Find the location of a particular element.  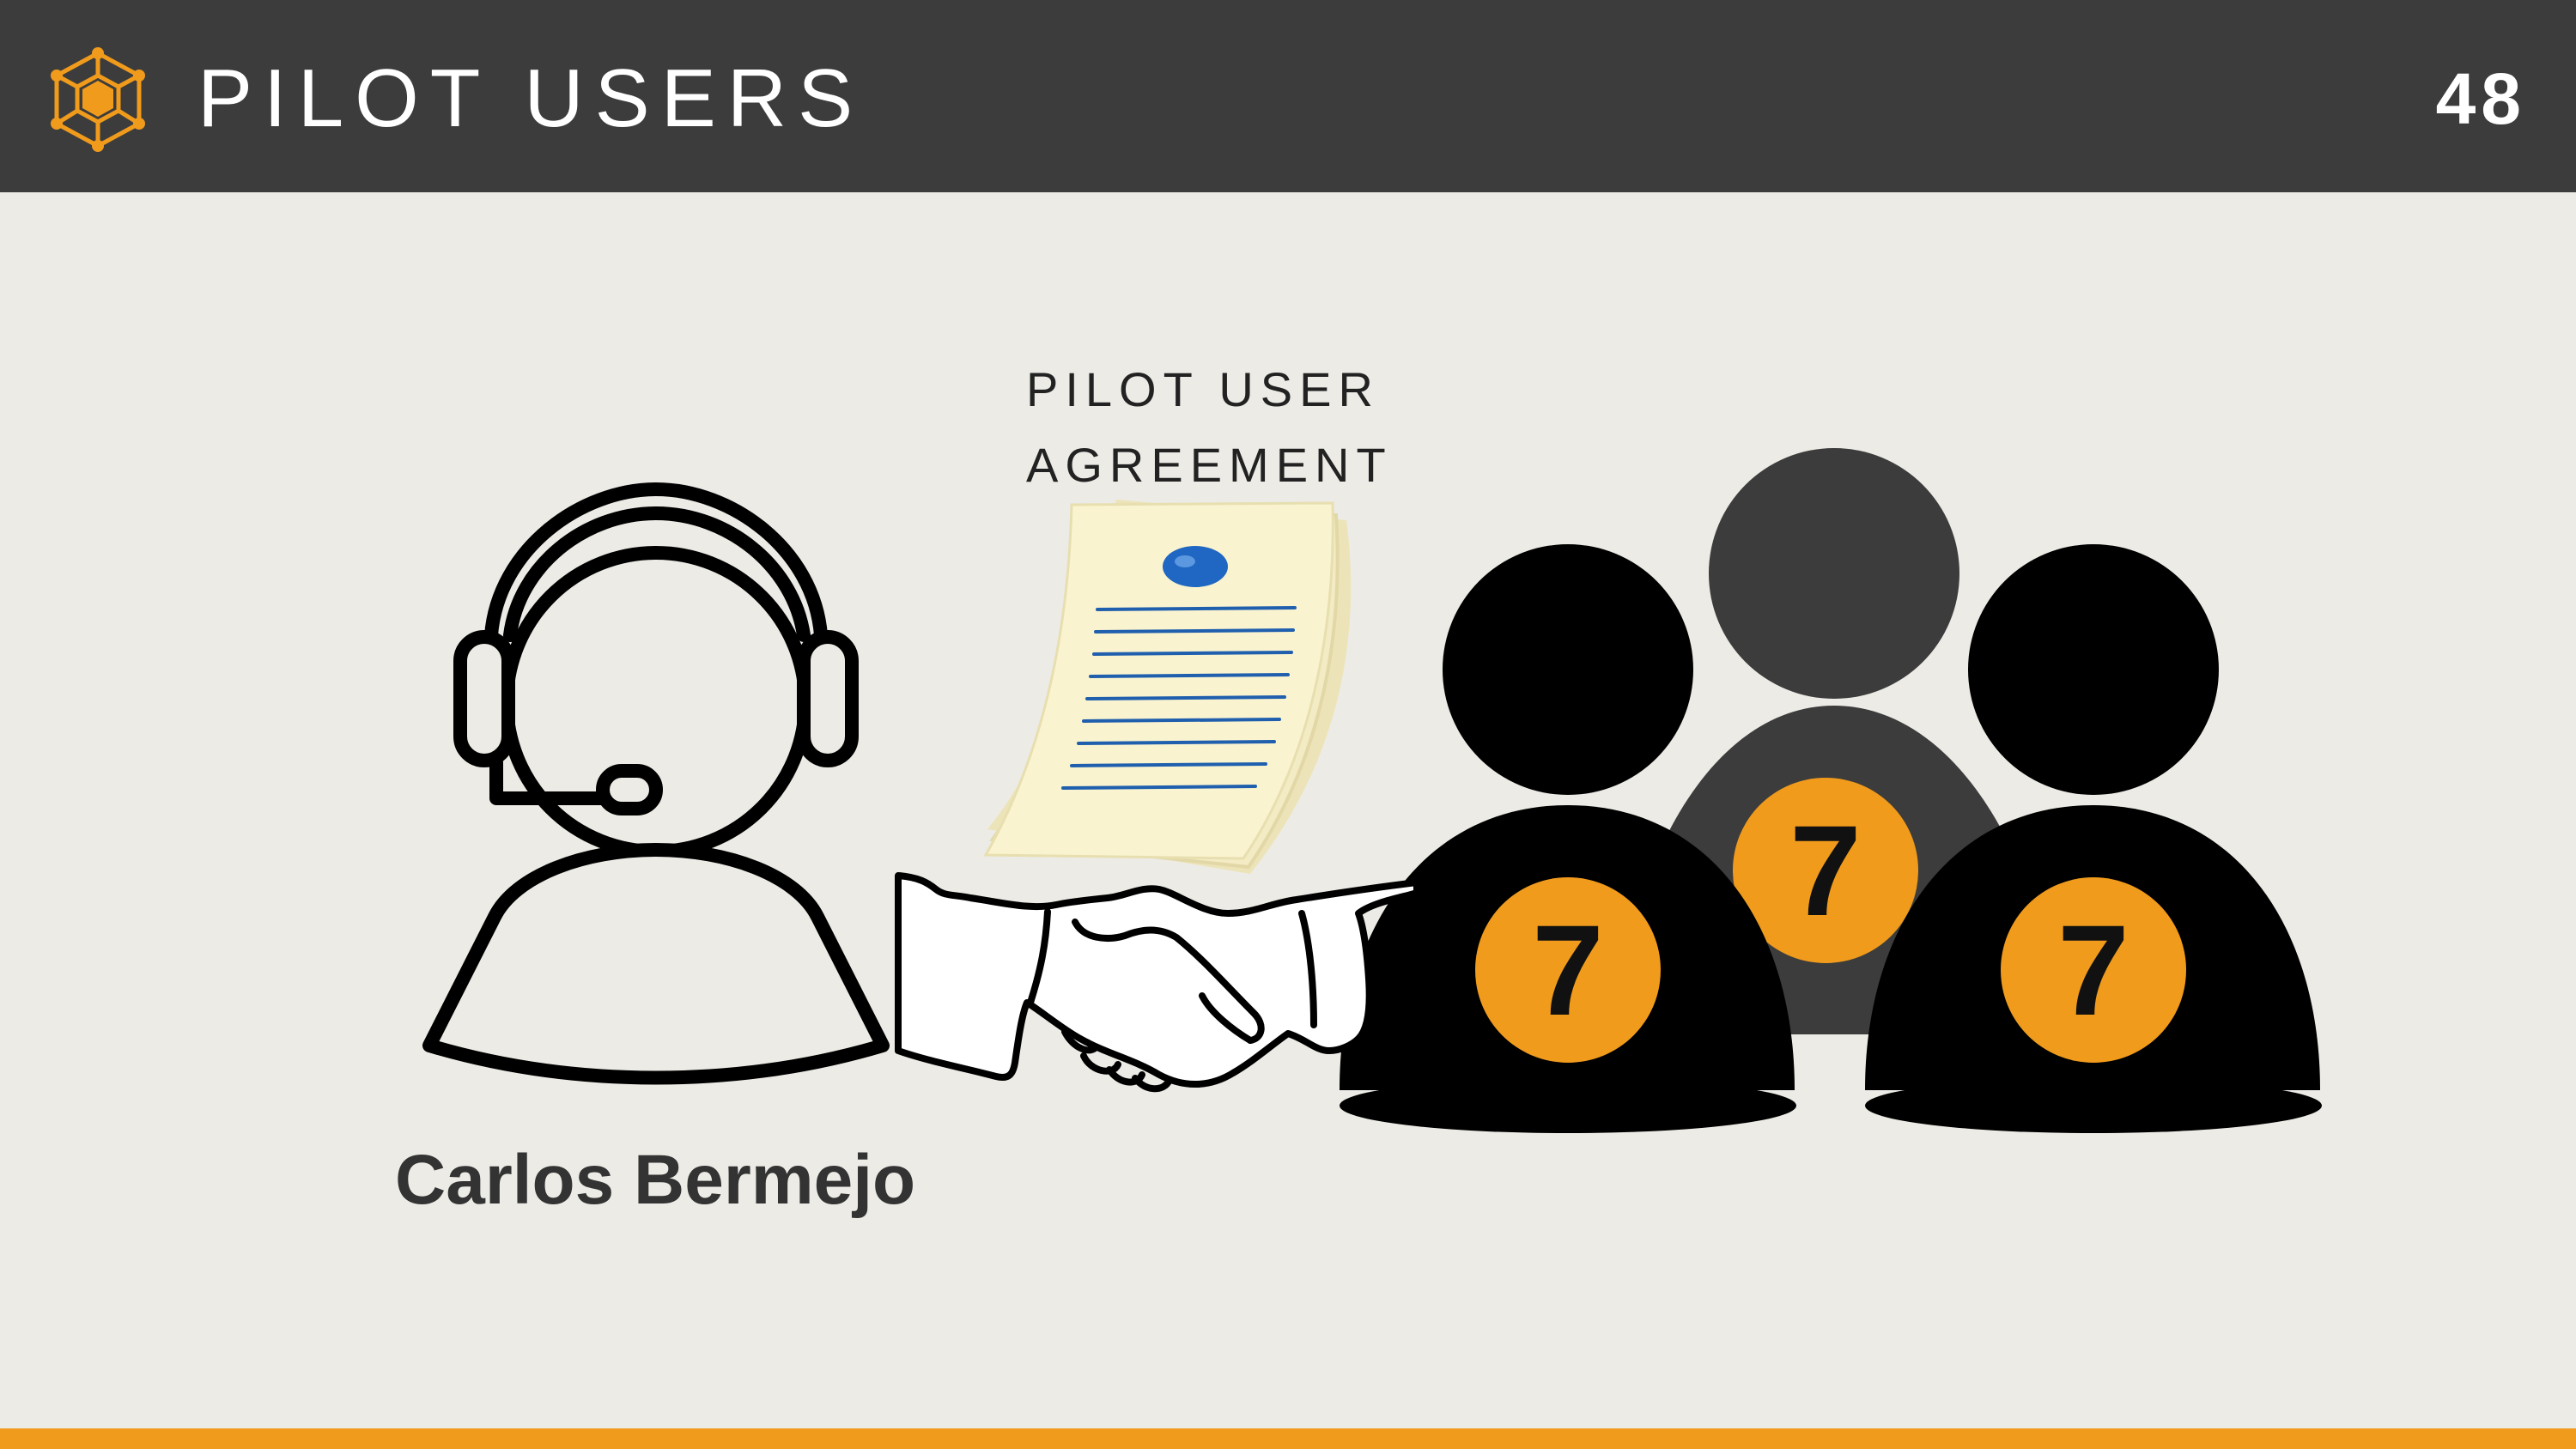

page-title: PILOT USERS is located at coordinates (531, 98).